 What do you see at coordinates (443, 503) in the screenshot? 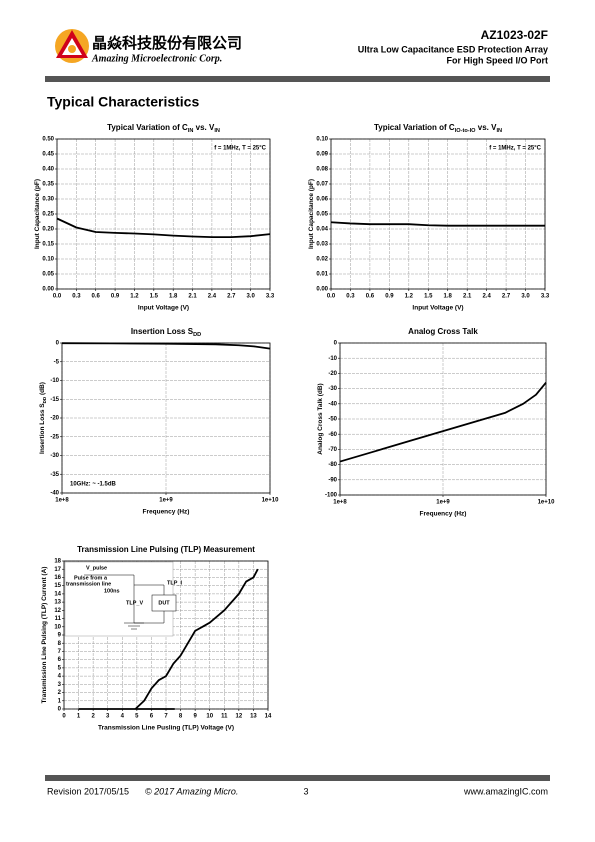
I see `x-tick-label: 1e+9` at bounding box center [443, 503].